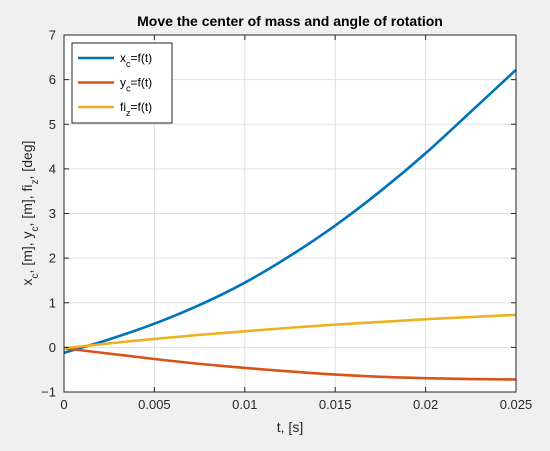 The width and height of the screenshot is (550, 451). I want to click on legend-label-main: x, so click(123, 58).